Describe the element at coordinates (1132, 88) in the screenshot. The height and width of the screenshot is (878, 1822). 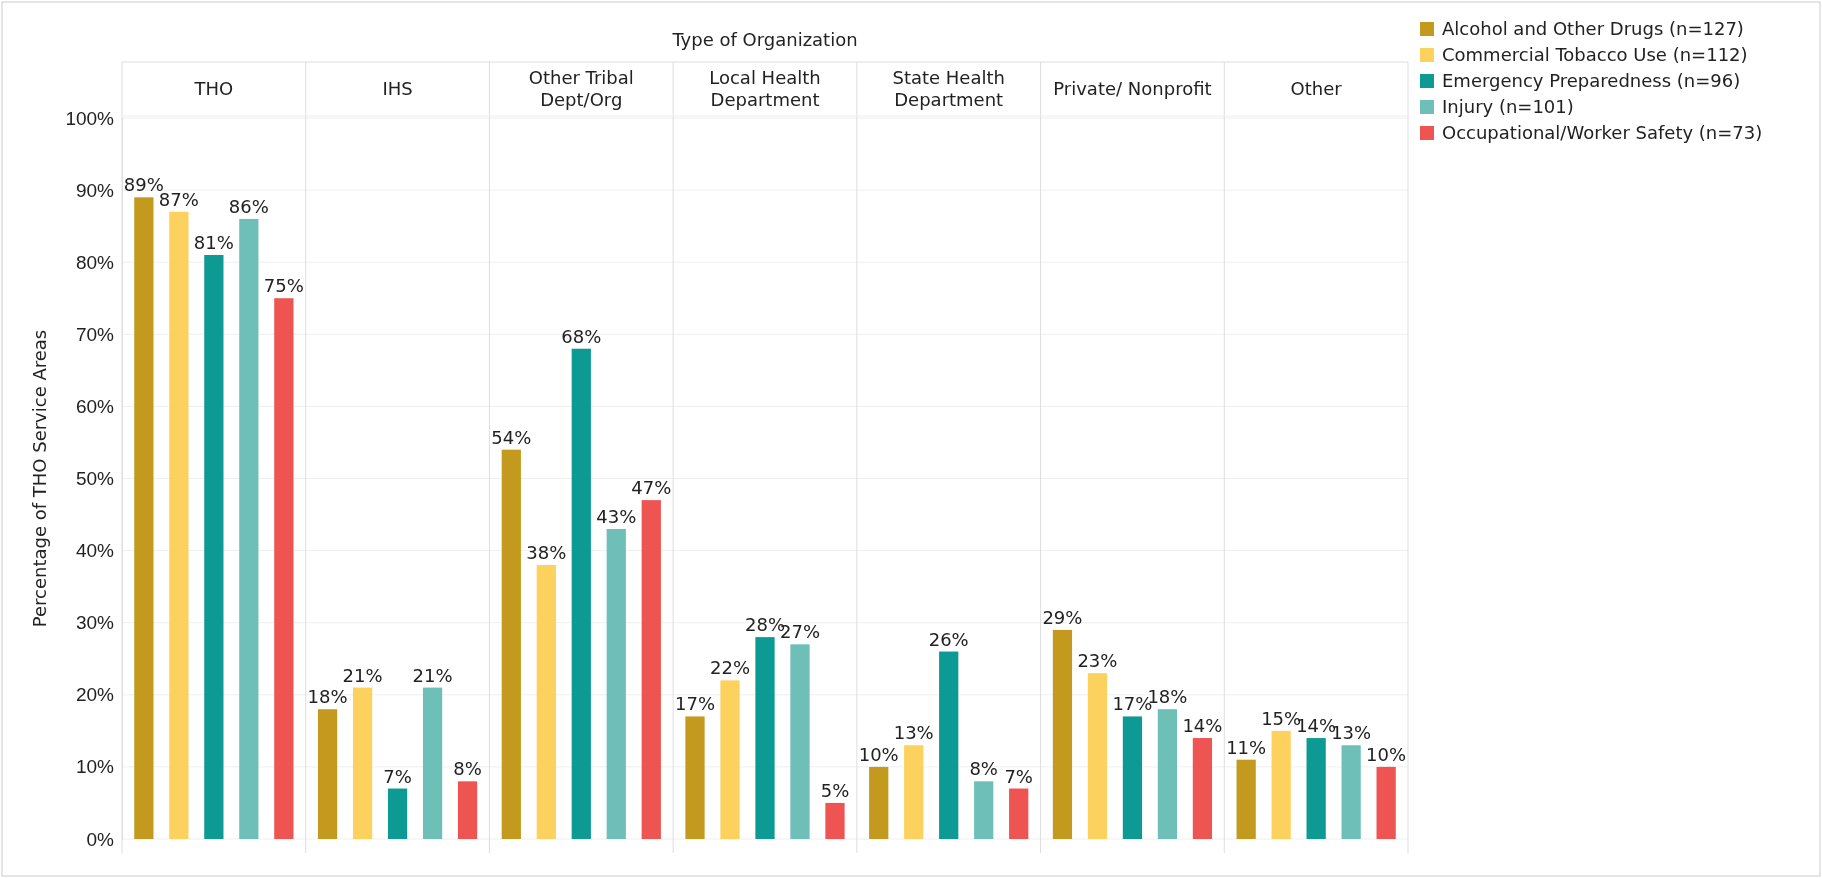
I see `x-tick-label: Private/ Nonprofit` at that location.